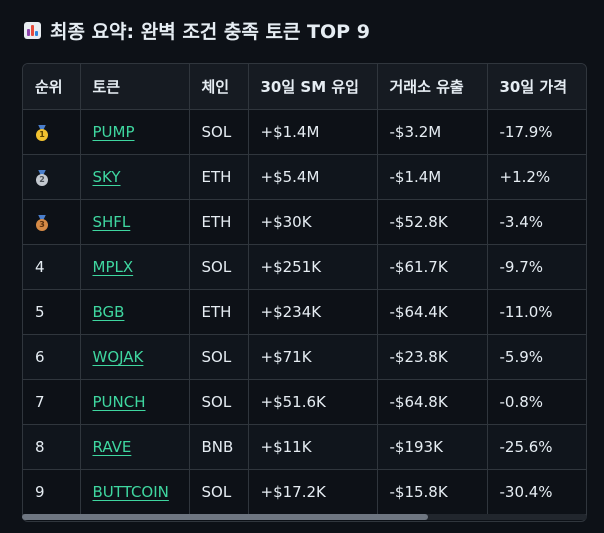 This screenshot has height=533, width=604. I want to click on cell-price-30d: +1.2%, so click(536, 177).